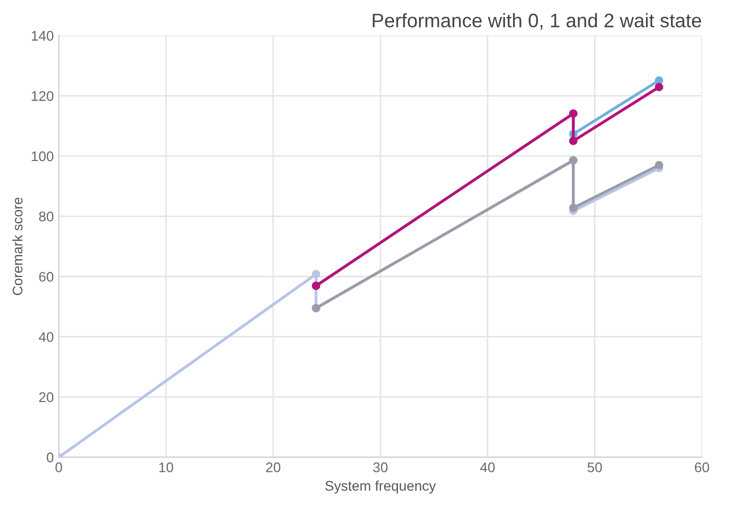 The width and height of the screenshot is (735, 508). What do you see at coordinates (43, 156) in the screenshot?
I see `y-tick-label: 100` at bounding box center [43, 156].